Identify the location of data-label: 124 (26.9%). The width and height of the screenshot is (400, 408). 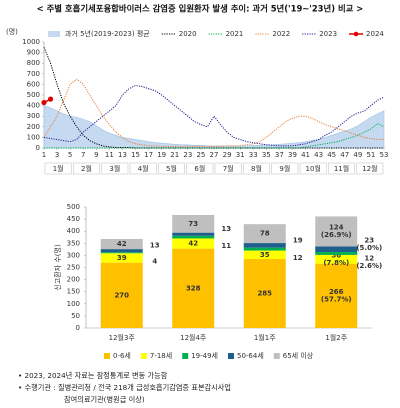
(336, 232).